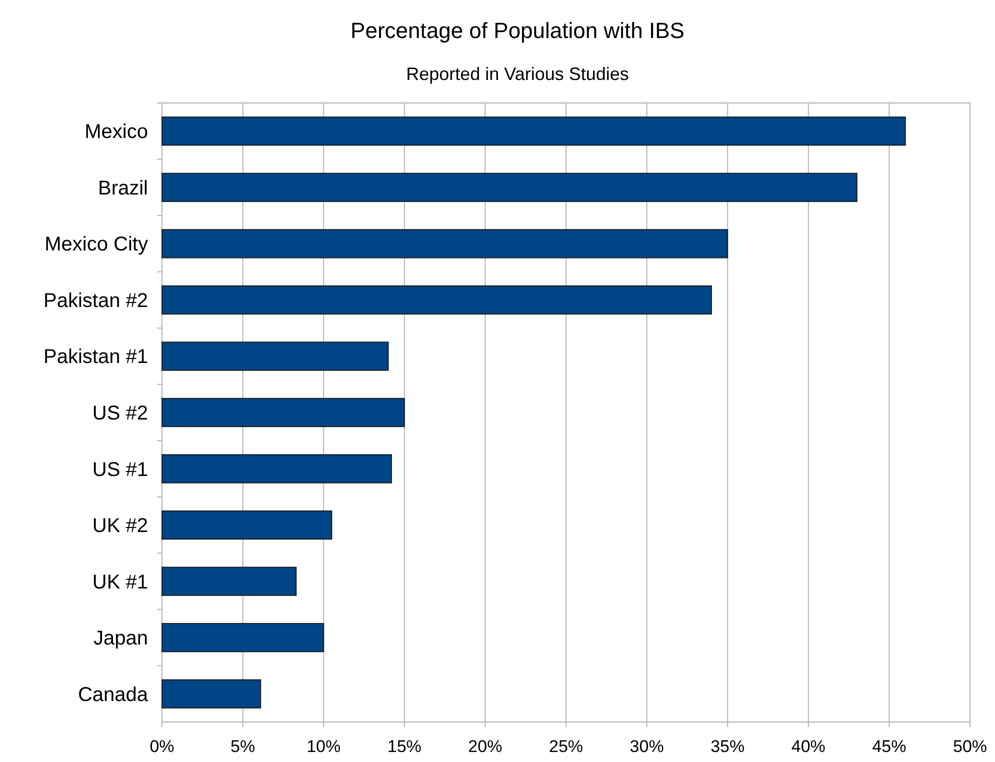 The image size is (995, 762). What do you see at coordinates (566, 746) in the screenshot?
I see `x-tick-label: 25%` at bounding box center [566, 746].